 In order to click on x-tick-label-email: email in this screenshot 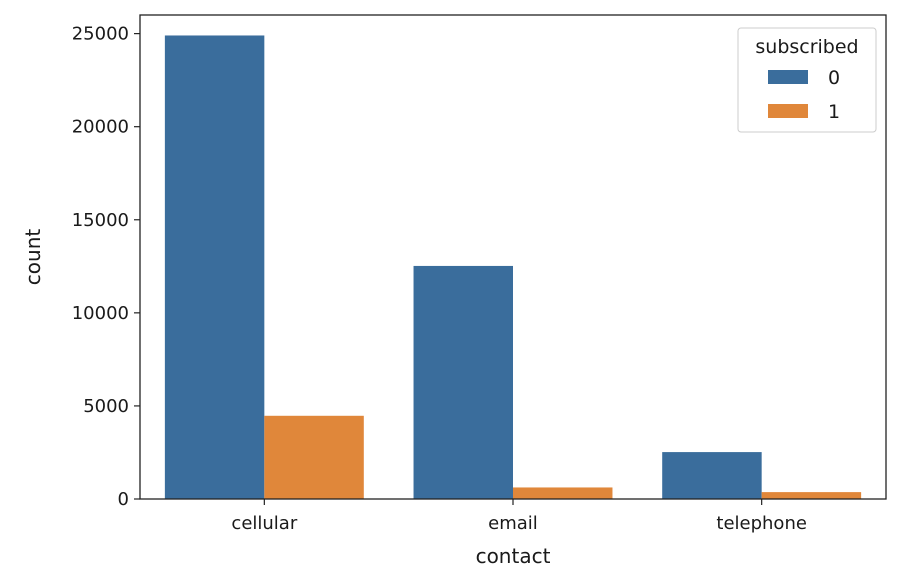, I will do `click(513, 523)`.